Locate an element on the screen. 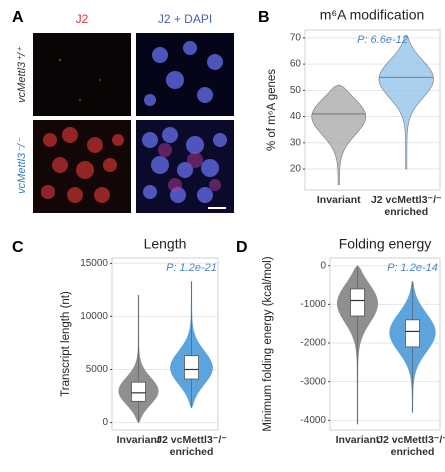 The width and height of the screenshot is (445, 472). y-tick-label: 10000 is located at coordinates (94, 316).